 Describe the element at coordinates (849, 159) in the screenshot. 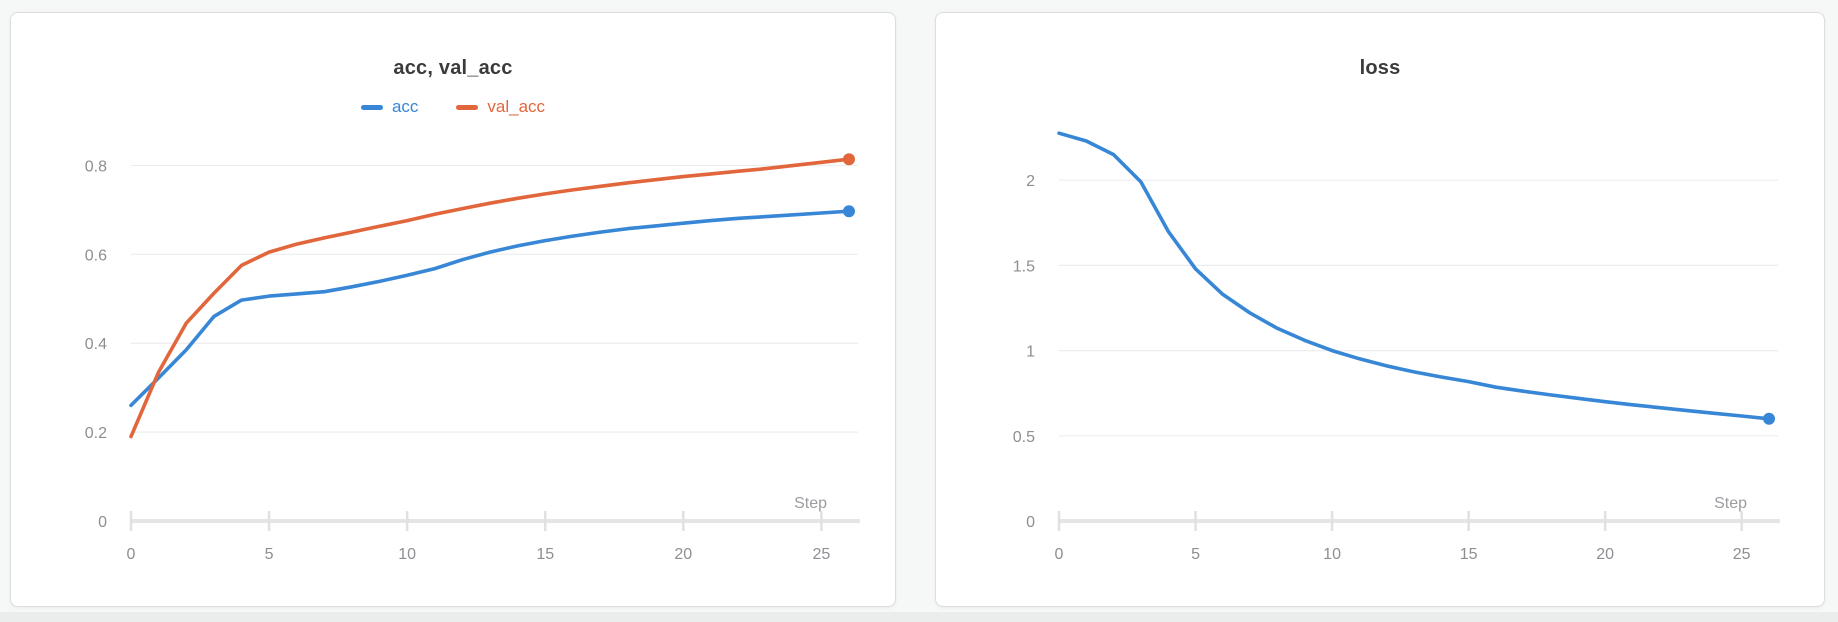

I see `endpoint-dot-val_acc` at that location.